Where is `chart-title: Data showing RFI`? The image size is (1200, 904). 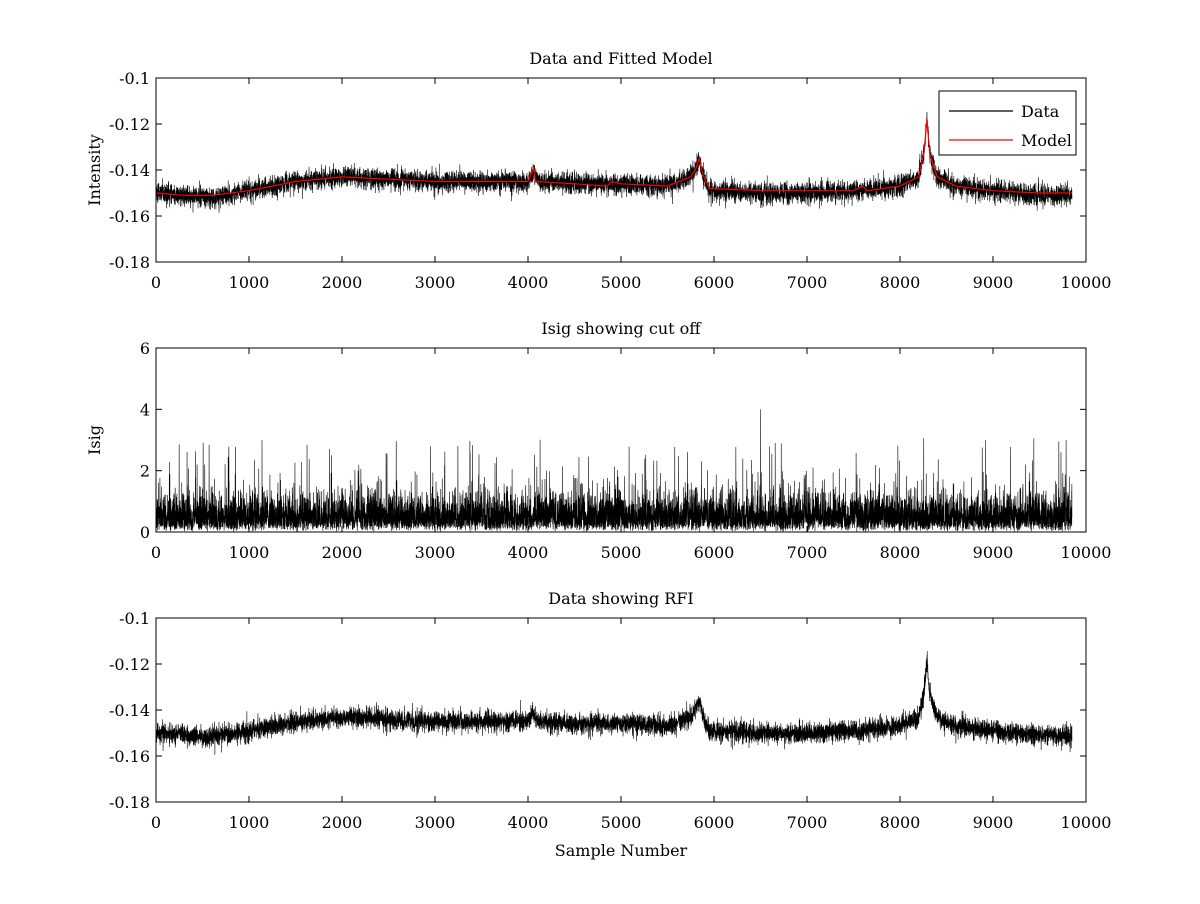 chart-title: Data showing RFI is located at coordinates (620, 598).